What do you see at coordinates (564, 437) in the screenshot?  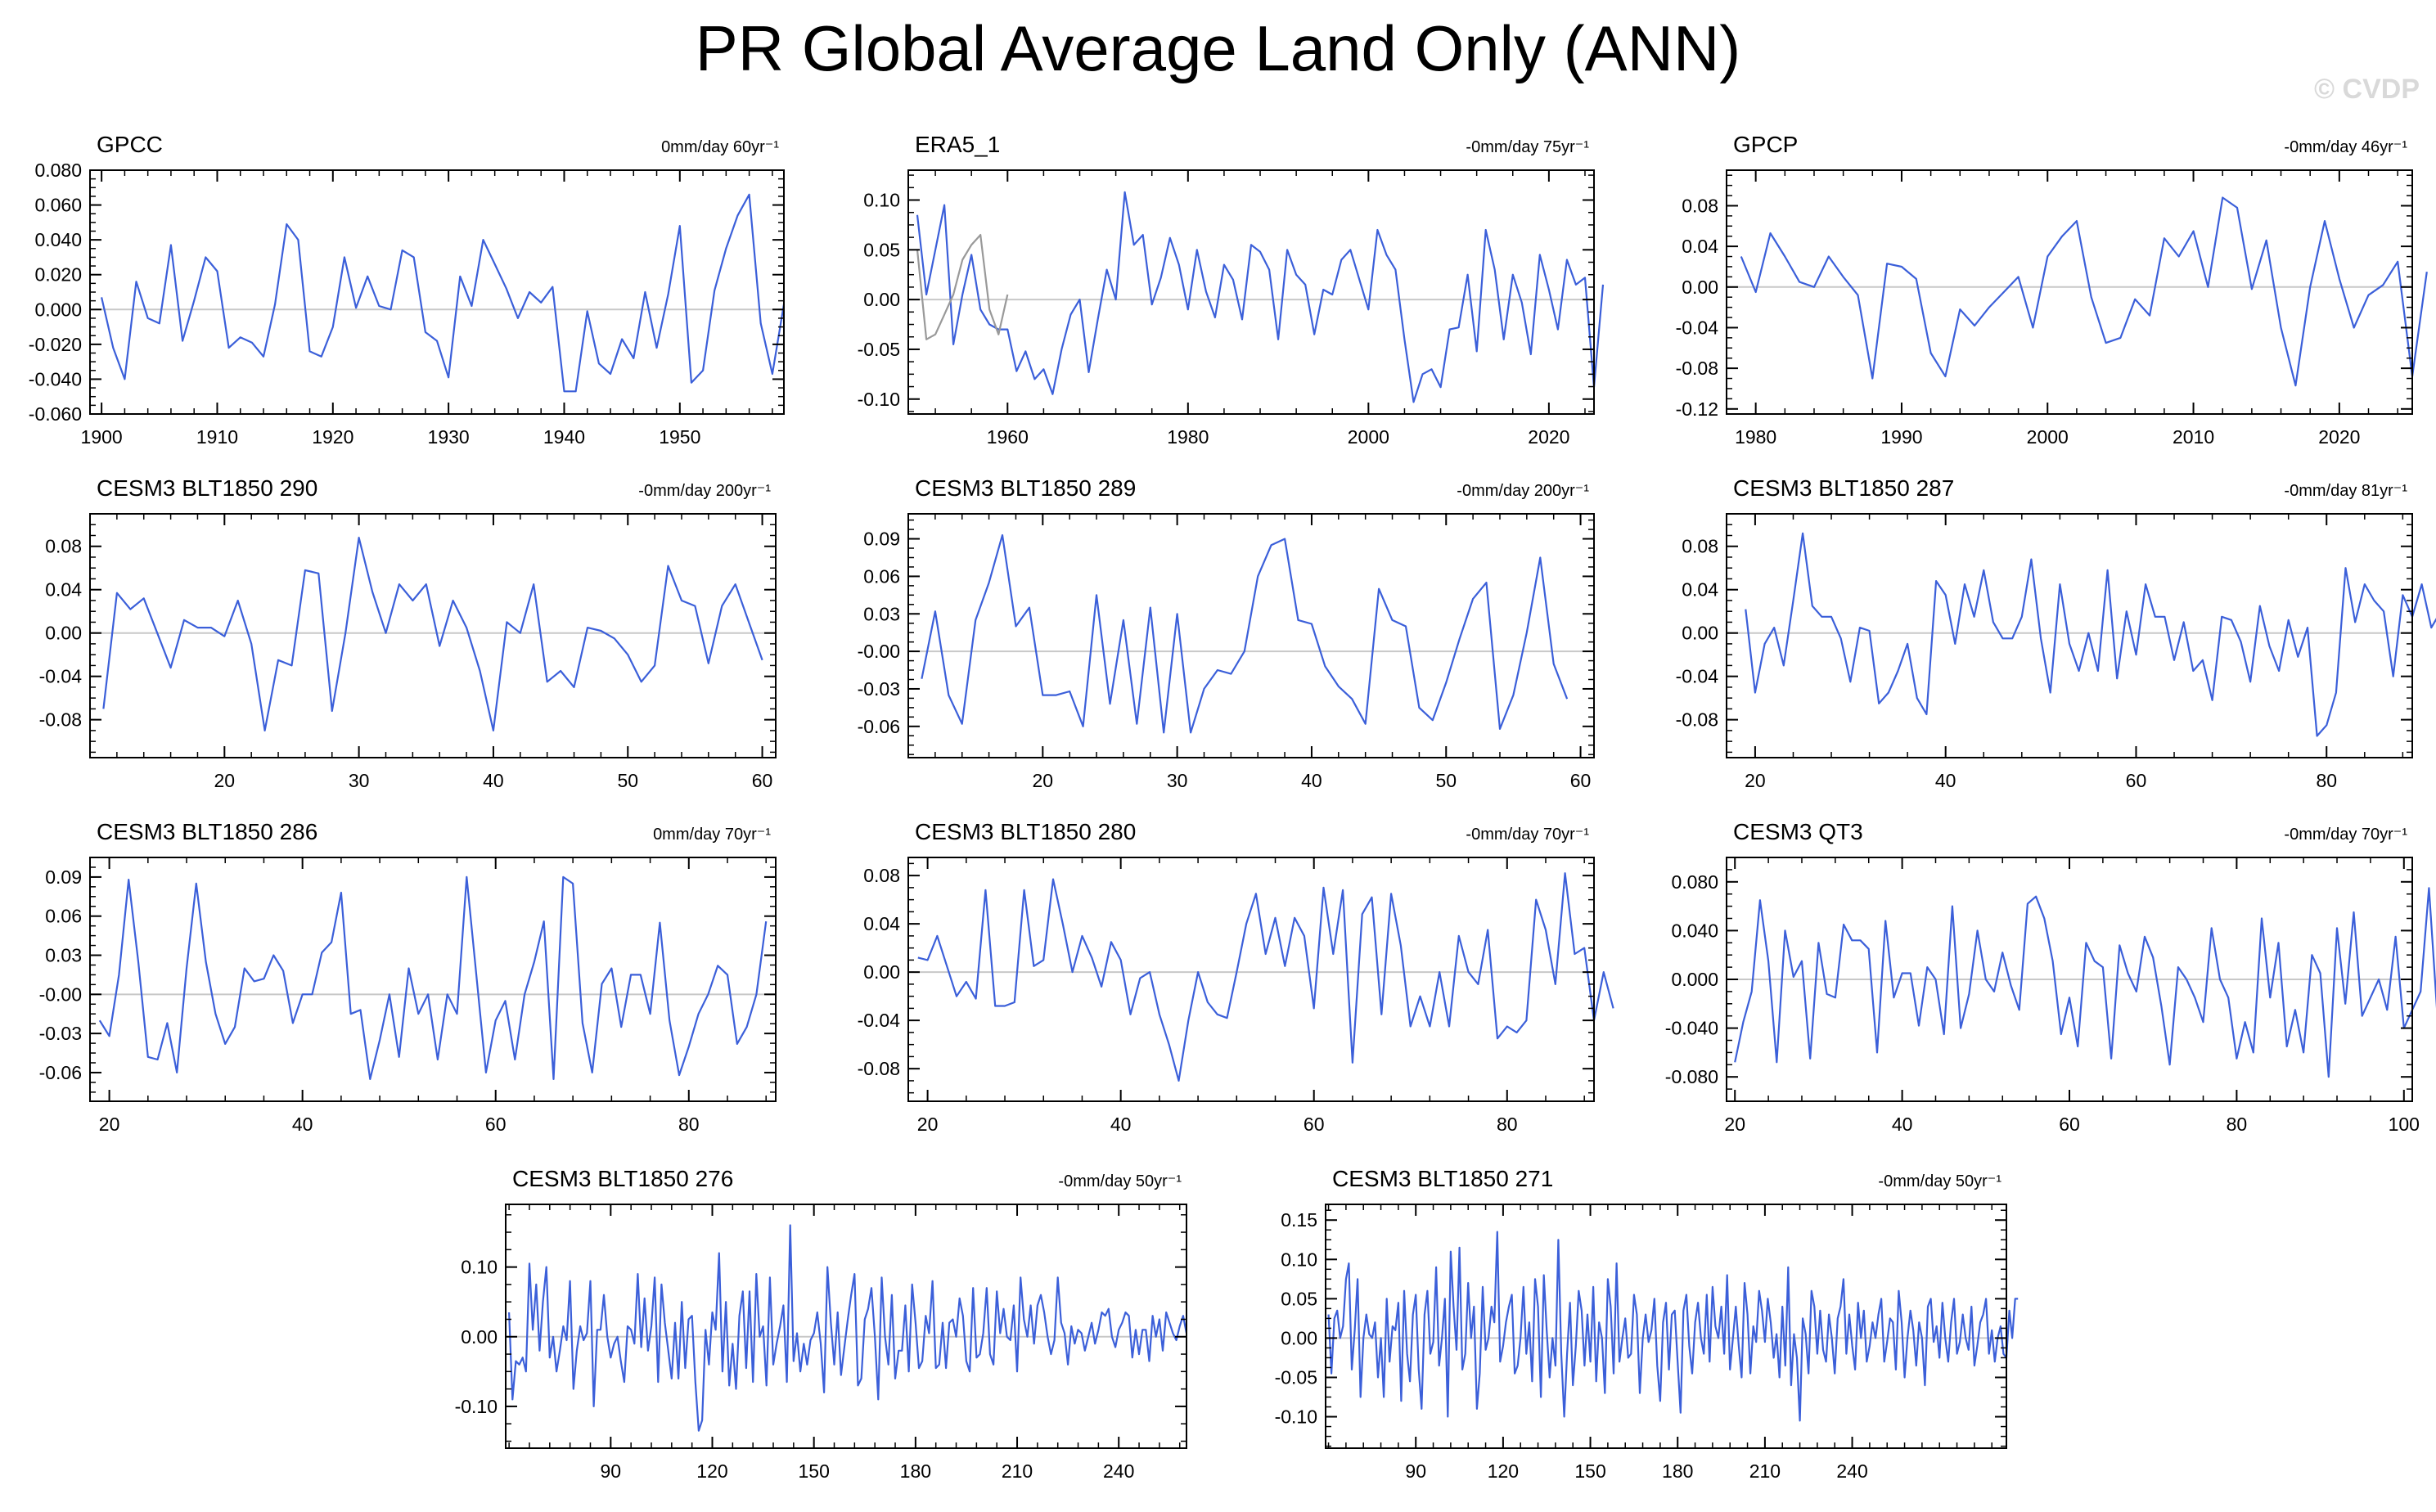 I see `x-tick-label: 1940` at bounding box center [564, 437].